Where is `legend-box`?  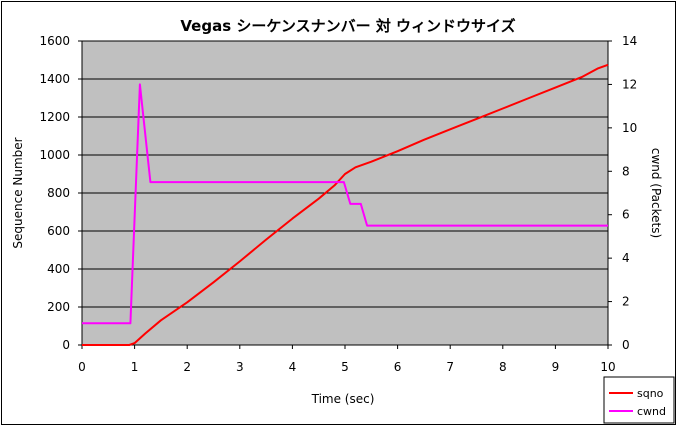
legend-box is located at coordinates (639, 400).